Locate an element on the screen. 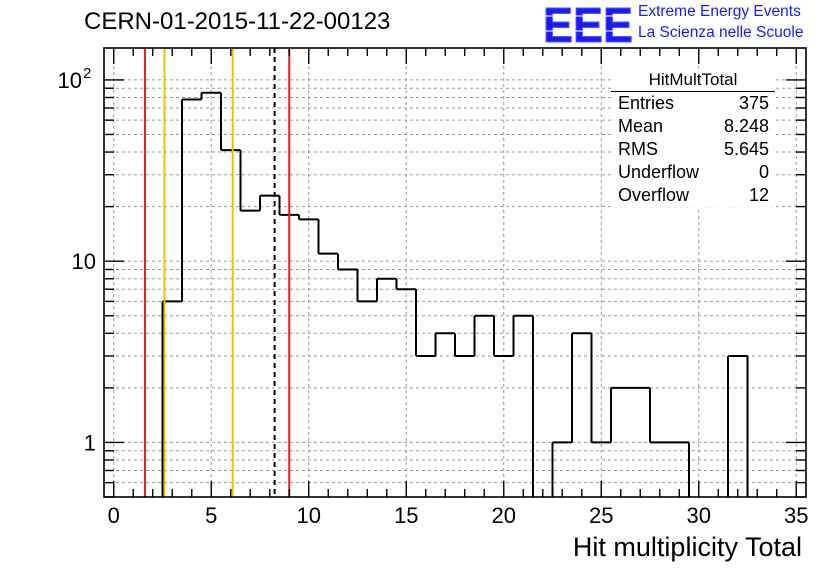 The height and width of the screenshot is (572, 836). x-tick-label: 0 is located at coordinates (114, 515).